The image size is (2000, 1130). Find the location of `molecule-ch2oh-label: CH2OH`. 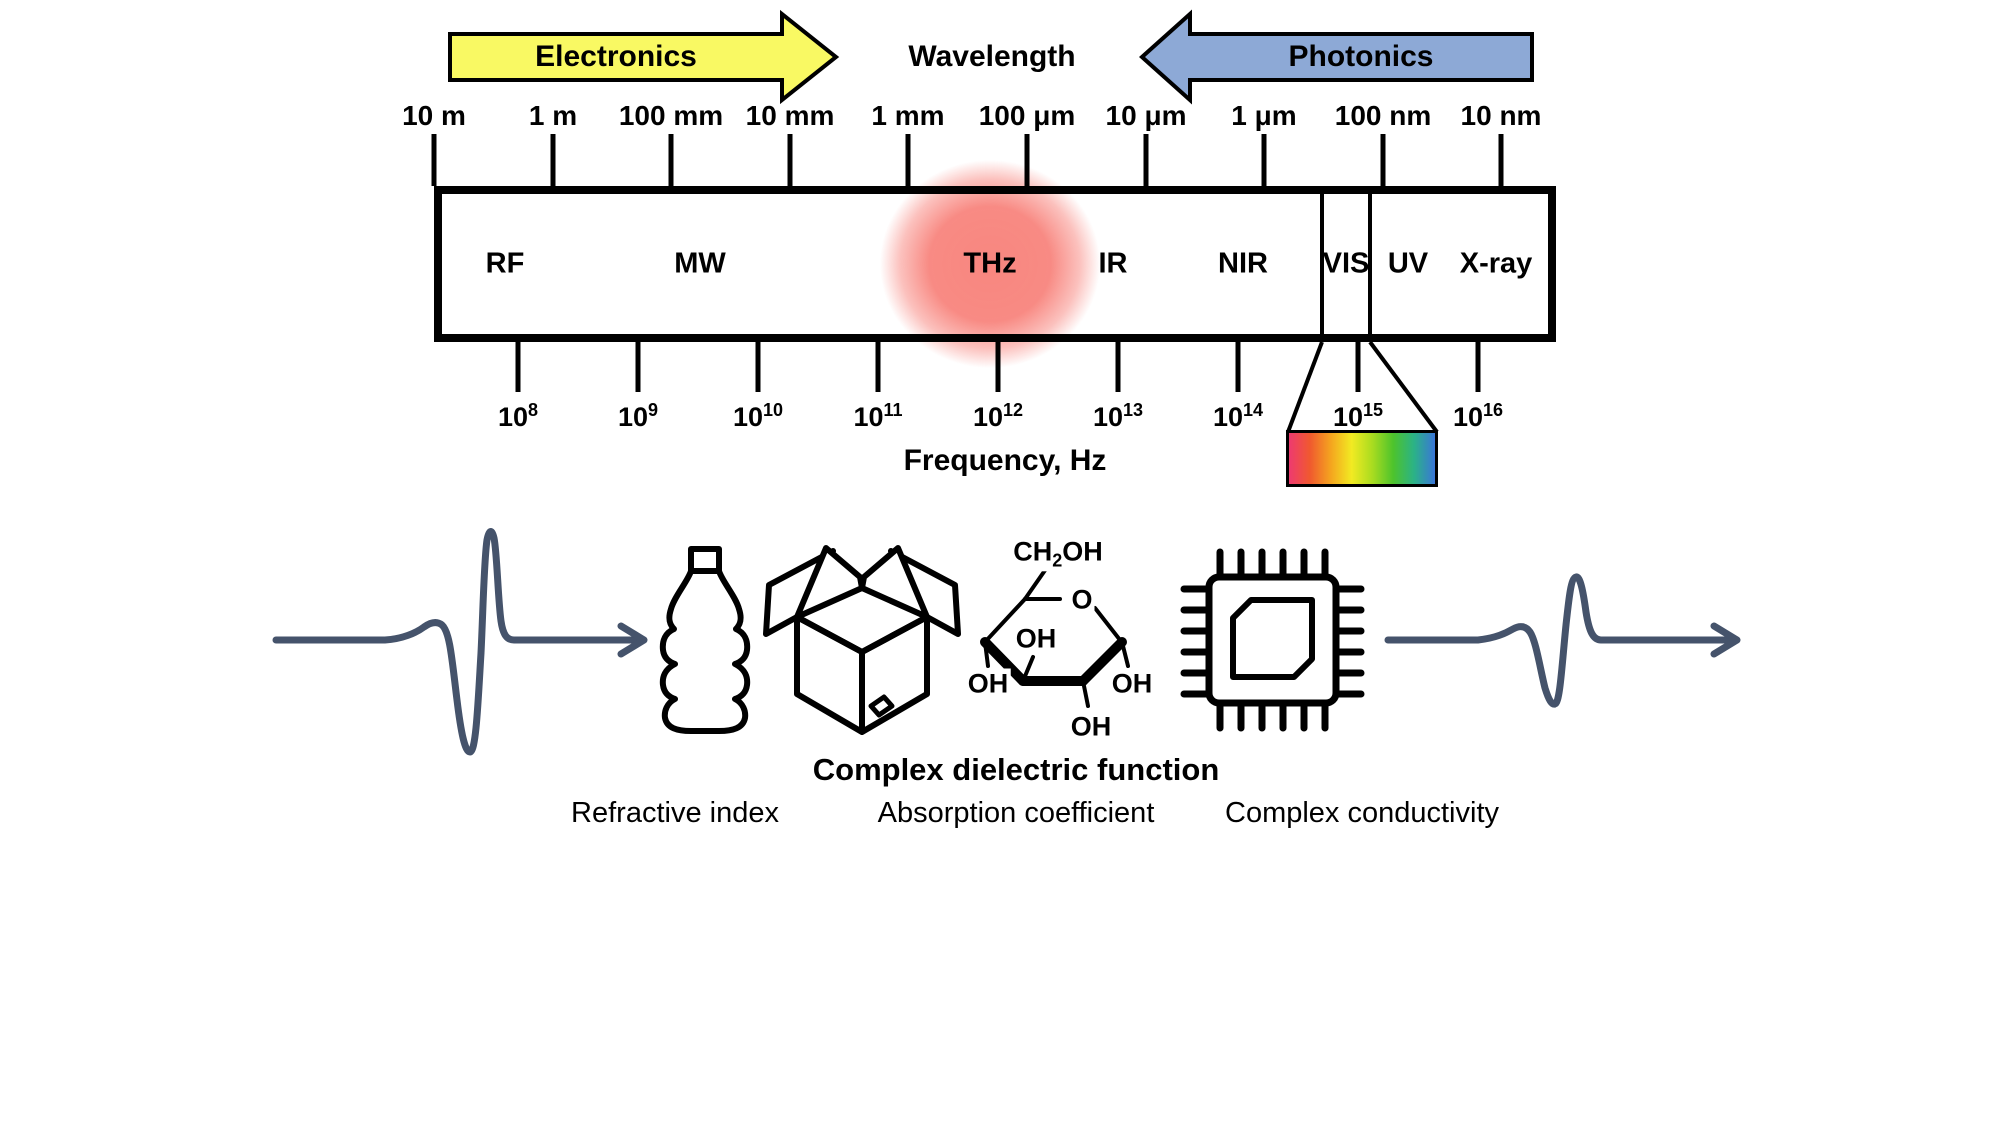

molecule-ch2oh-label: CH2OH is located at coordinates (1058, 554).